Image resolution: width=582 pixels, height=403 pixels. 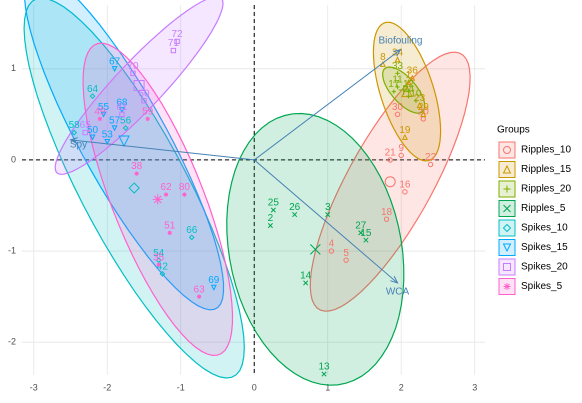 I want to click on point-label: 57, so click(x=115, y=121).